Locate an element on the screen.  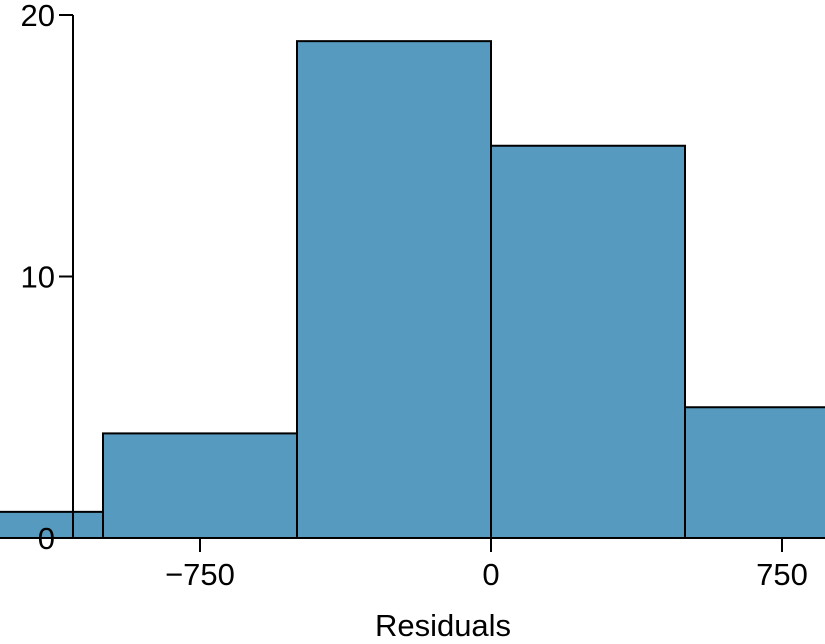
y-tick-label-1: 10 is located at coordinates (38, 277).